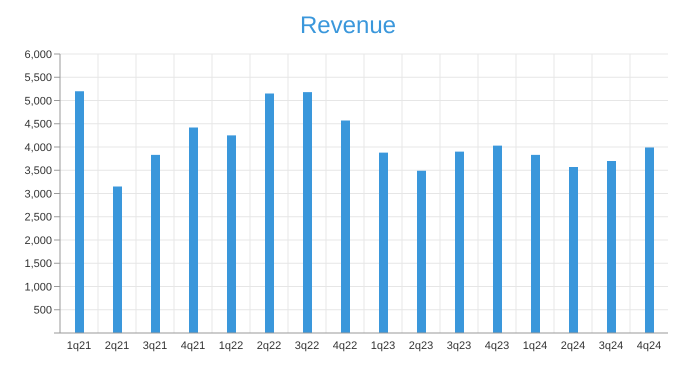 The image size is (700, 375). What do you see at coordinates (38, 194) in the screenshot?
I see `y-tick-label: 3,000` at bounding box center [38, 194].